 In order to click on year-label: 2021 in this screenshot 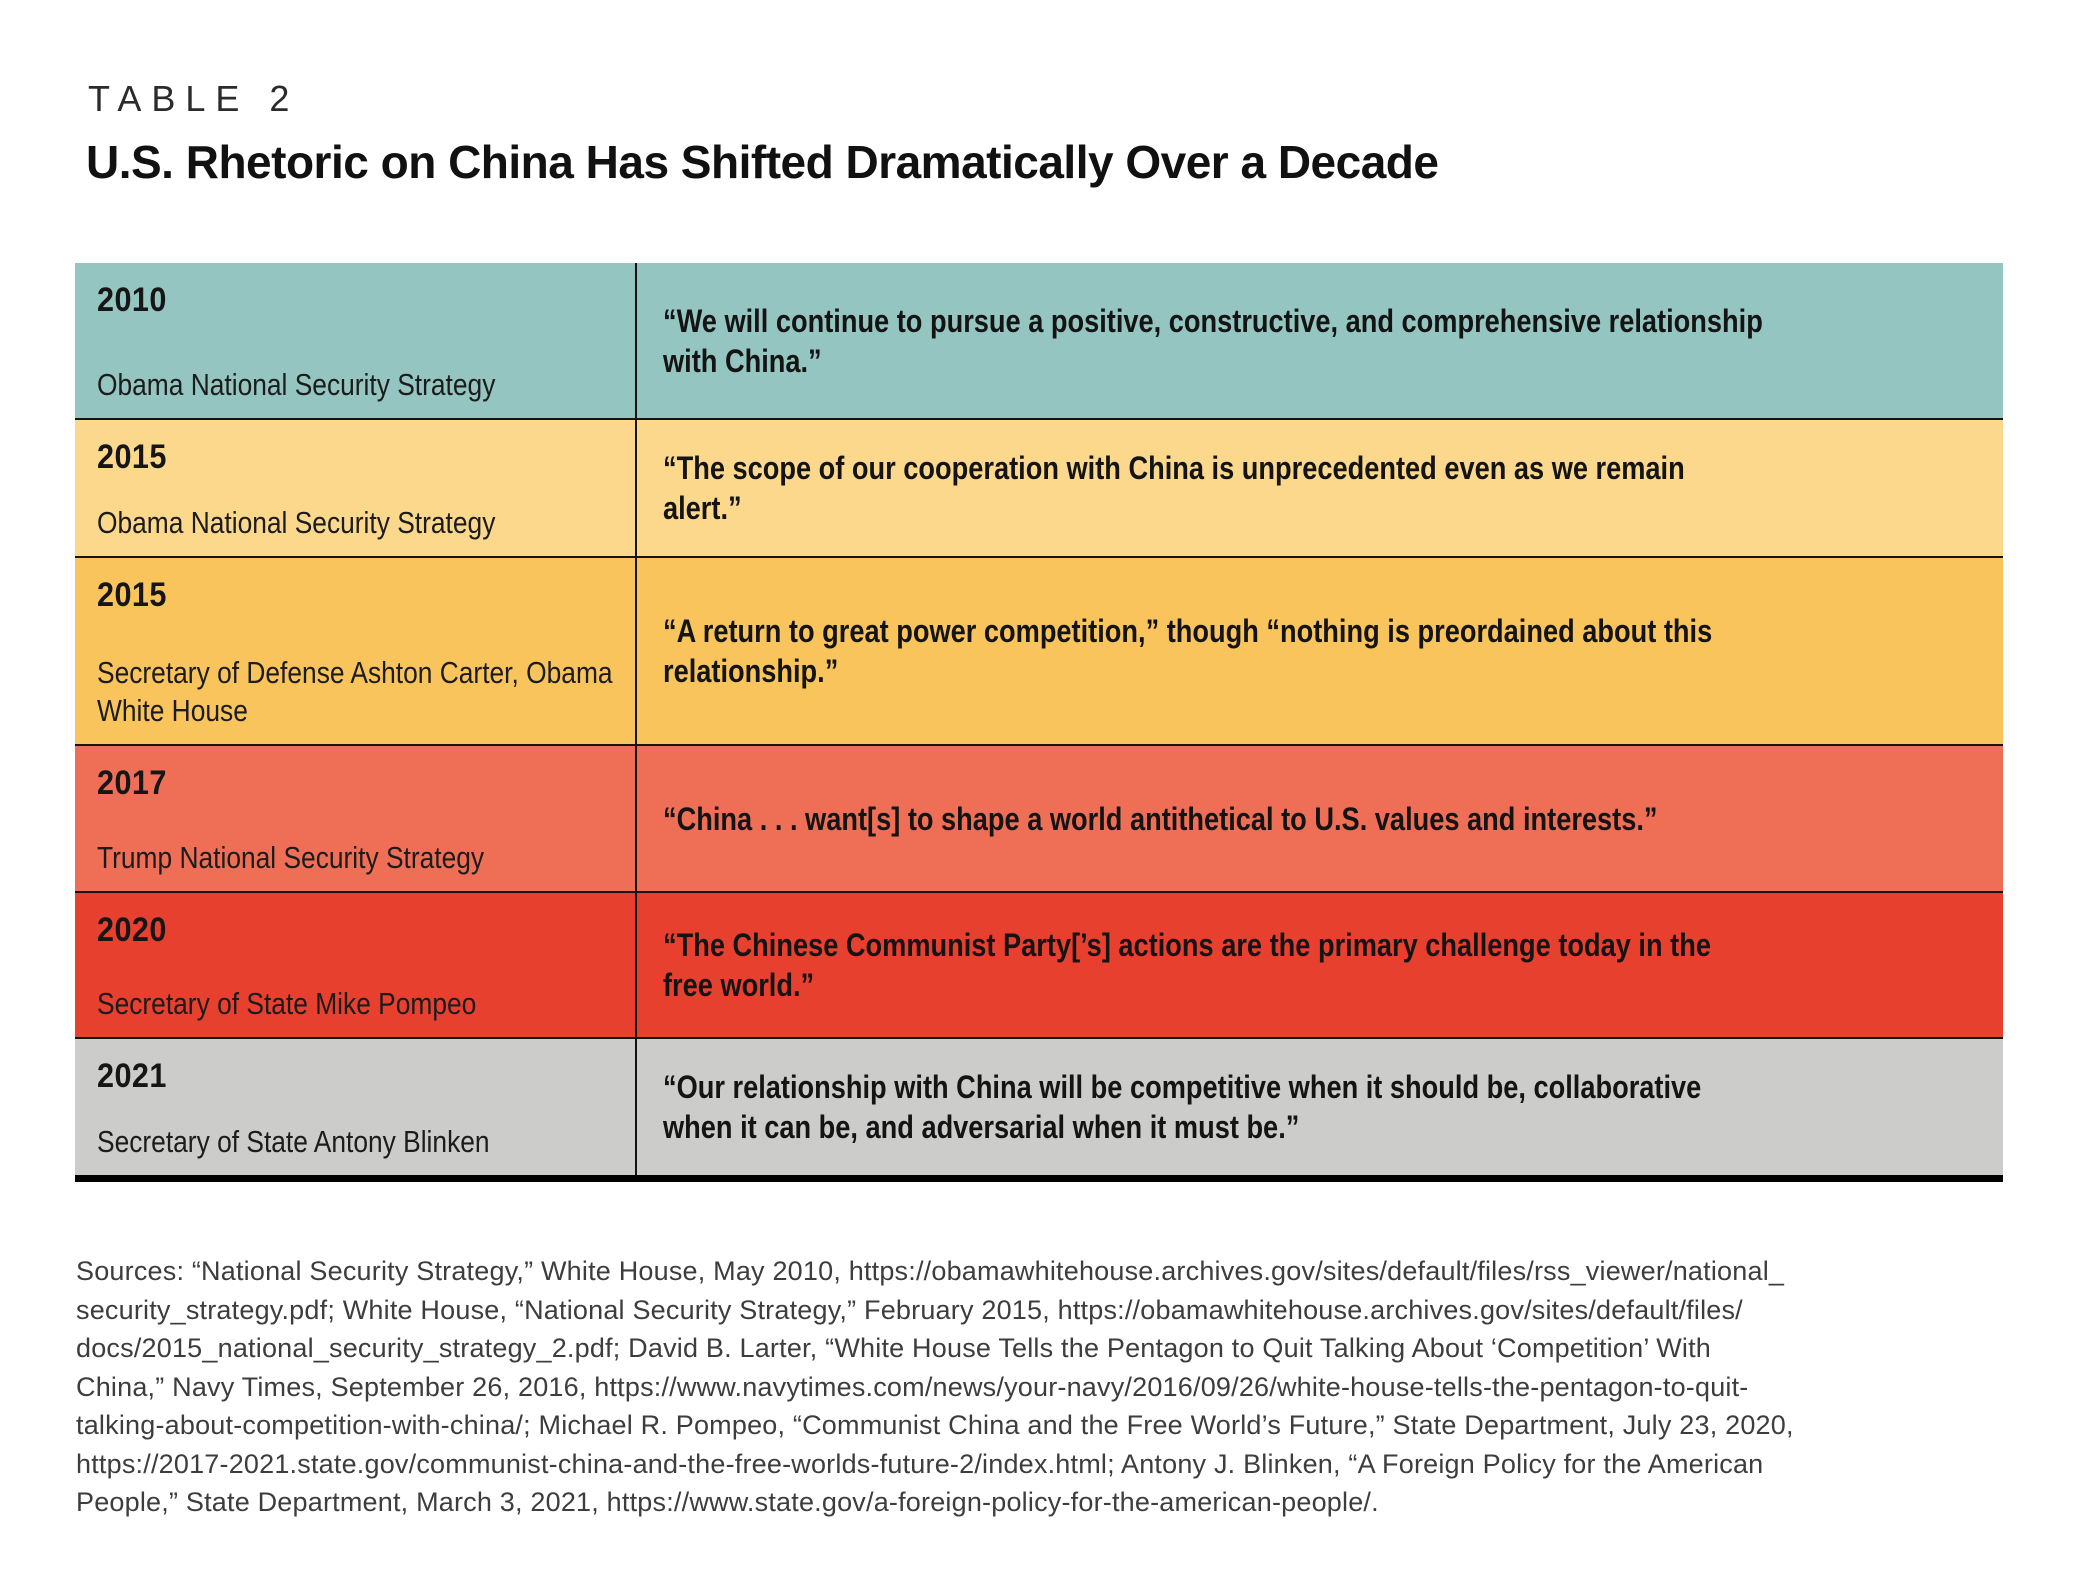, I will do `click(132, 1076)`.